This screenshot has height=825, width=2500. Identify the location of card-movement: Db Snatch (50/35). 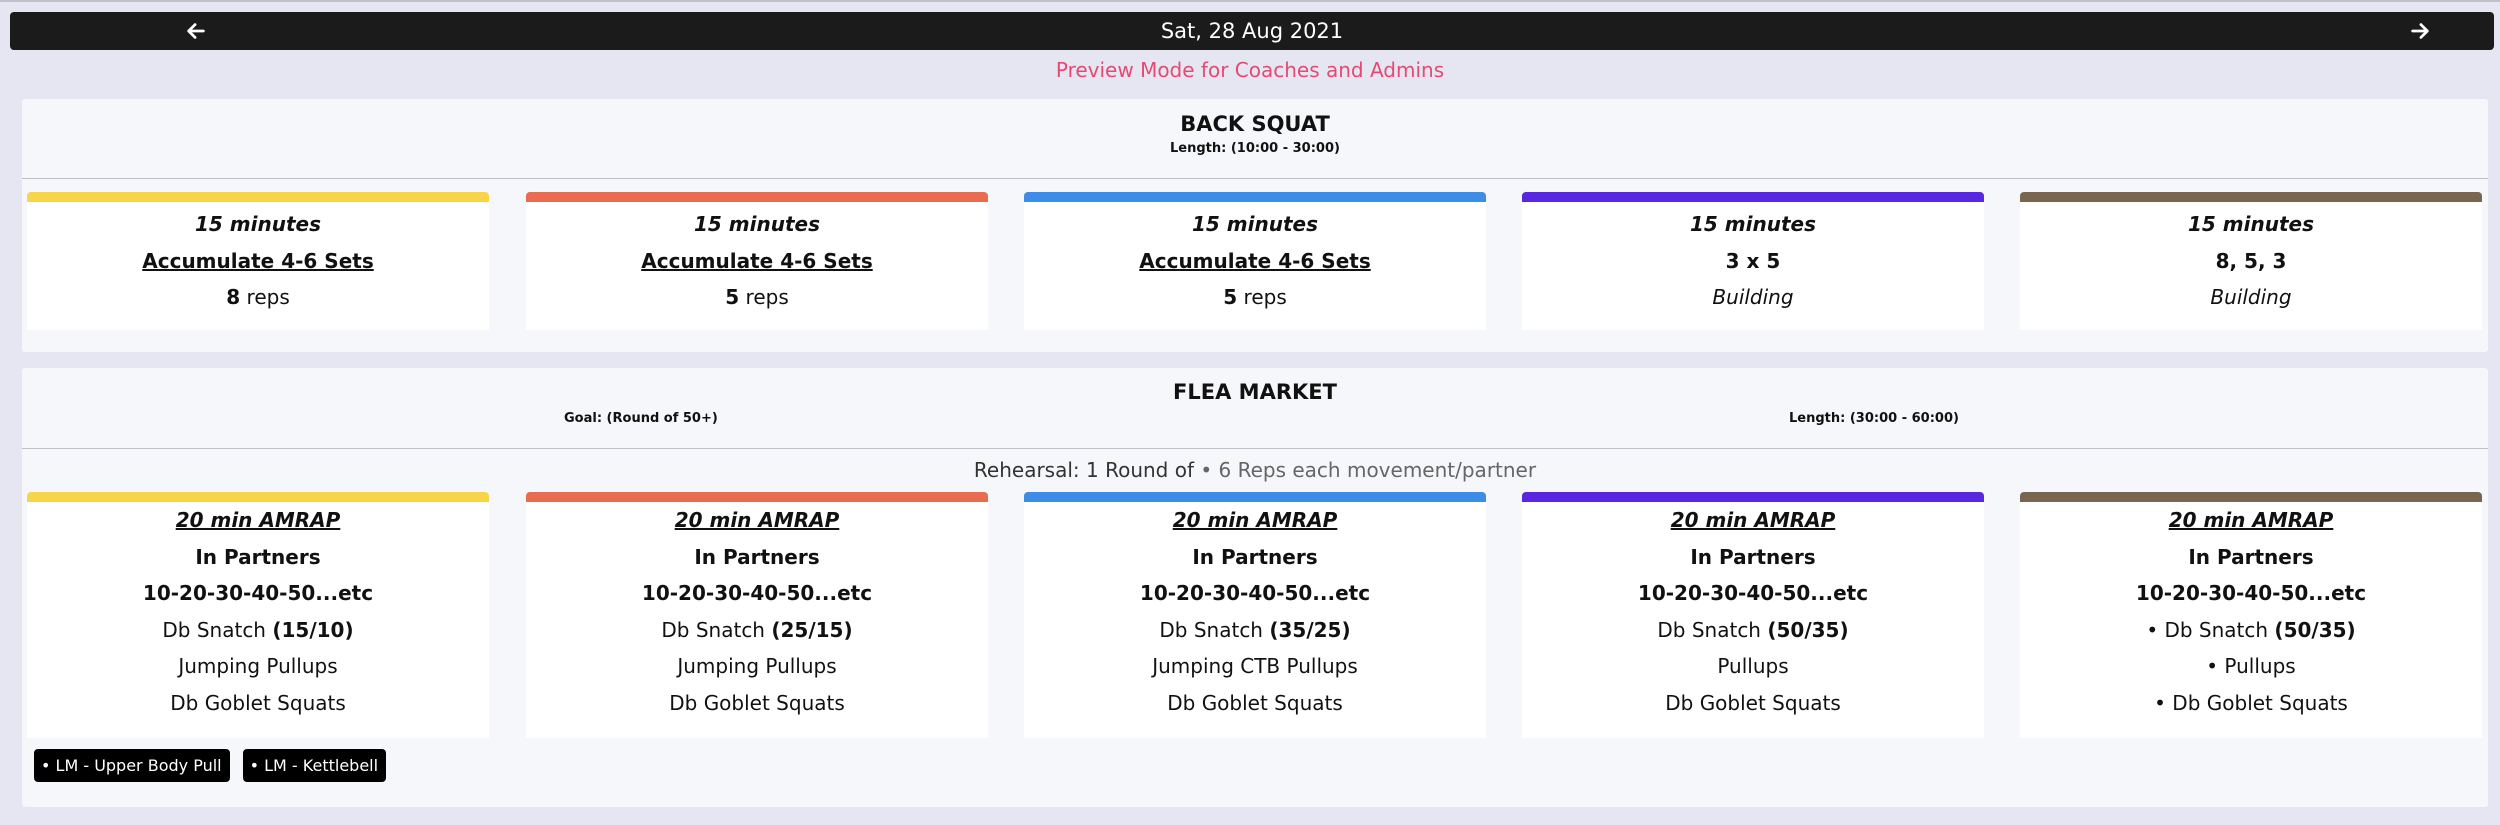
(1753, 630).